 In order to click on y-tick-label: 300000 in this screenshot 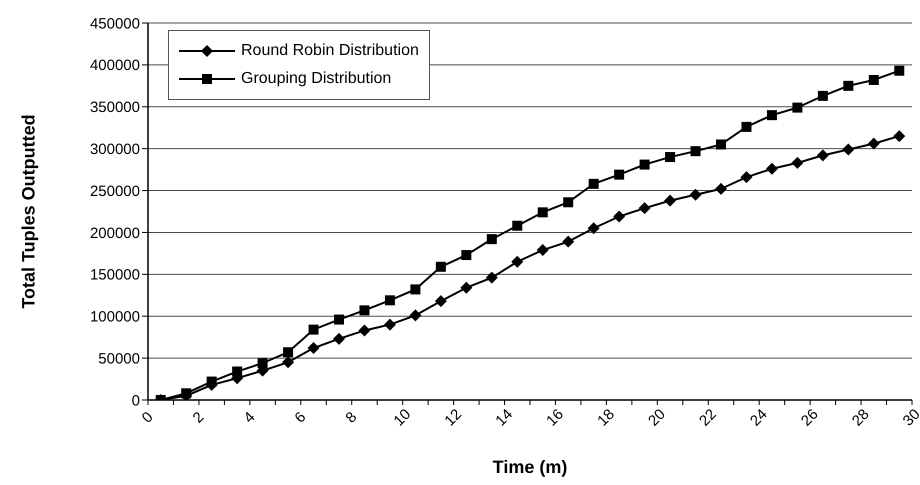, I will do `click(115, 149)`.